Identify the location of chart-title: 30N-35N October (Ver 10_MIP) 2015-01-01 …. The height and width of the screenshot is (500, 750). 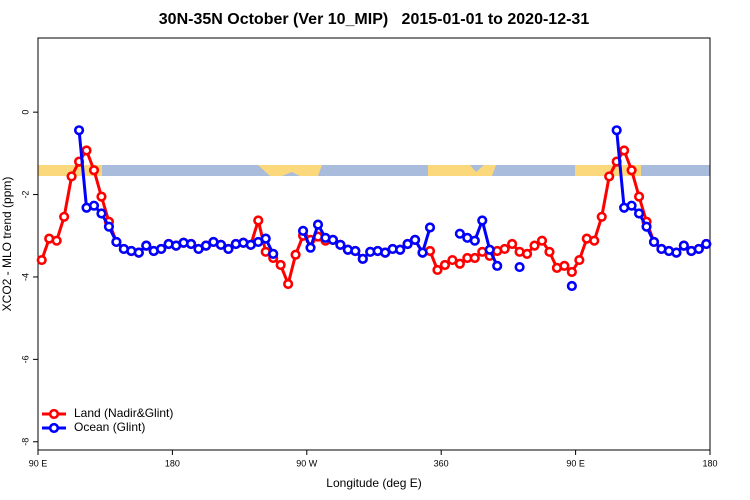
(374, 19).